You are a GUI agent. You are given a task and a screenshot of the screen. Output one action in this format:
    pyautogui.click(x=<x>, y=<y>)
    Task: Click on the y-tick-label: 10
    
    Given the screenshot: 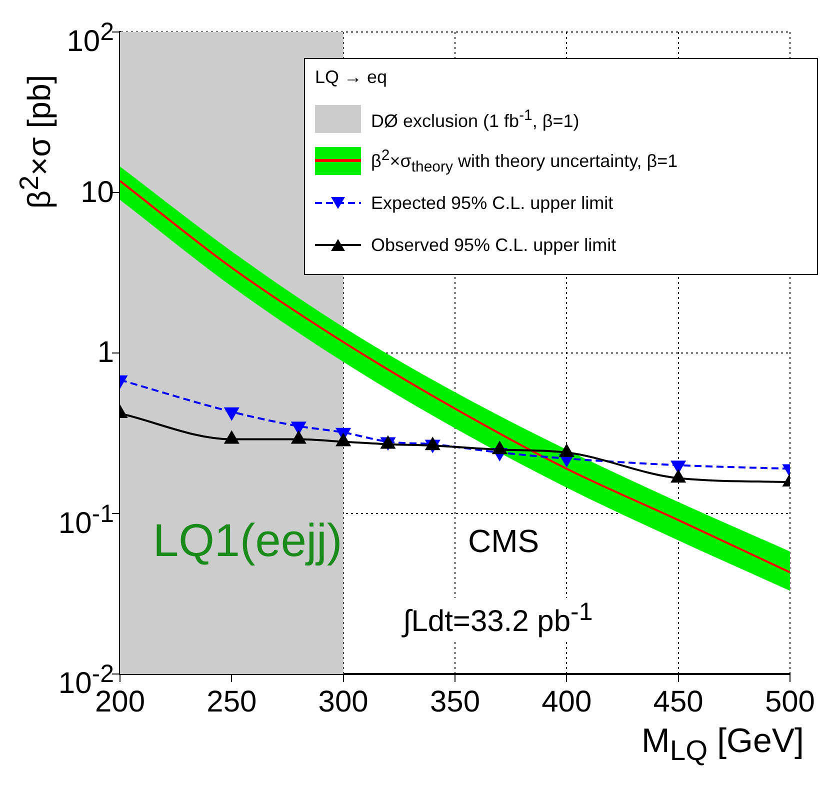 What is the action you would take?
    pyautogui.click(x=97, y=192)
    